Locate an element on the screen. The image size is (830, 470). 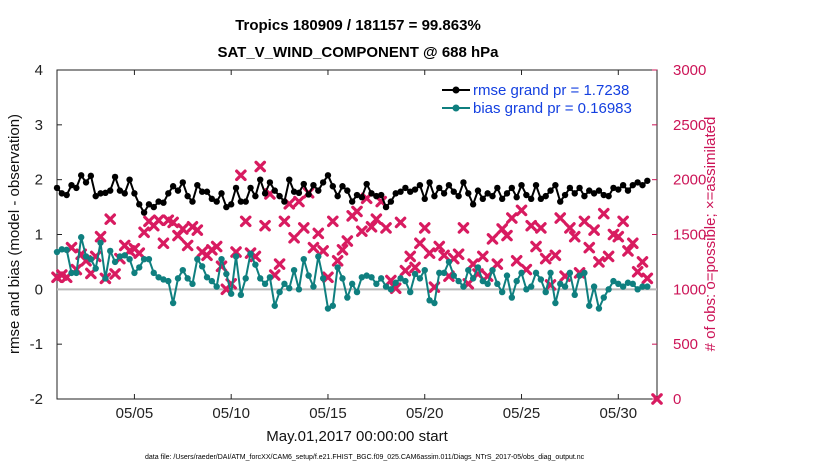
bias-series is located at coordinates (352, 273).